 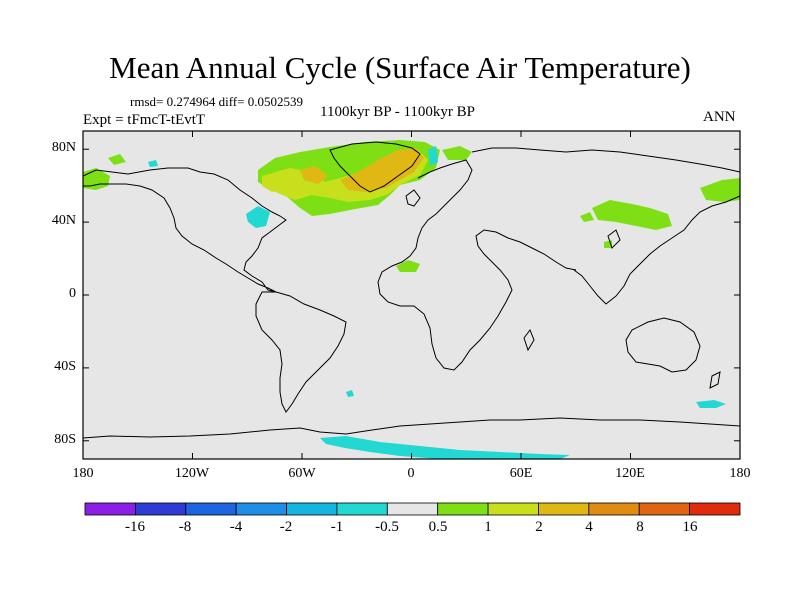 What do you see at coordinates (589, 527) in the screenshot?
I see `colorbar-label: 4` at bounding box center [589, 527].